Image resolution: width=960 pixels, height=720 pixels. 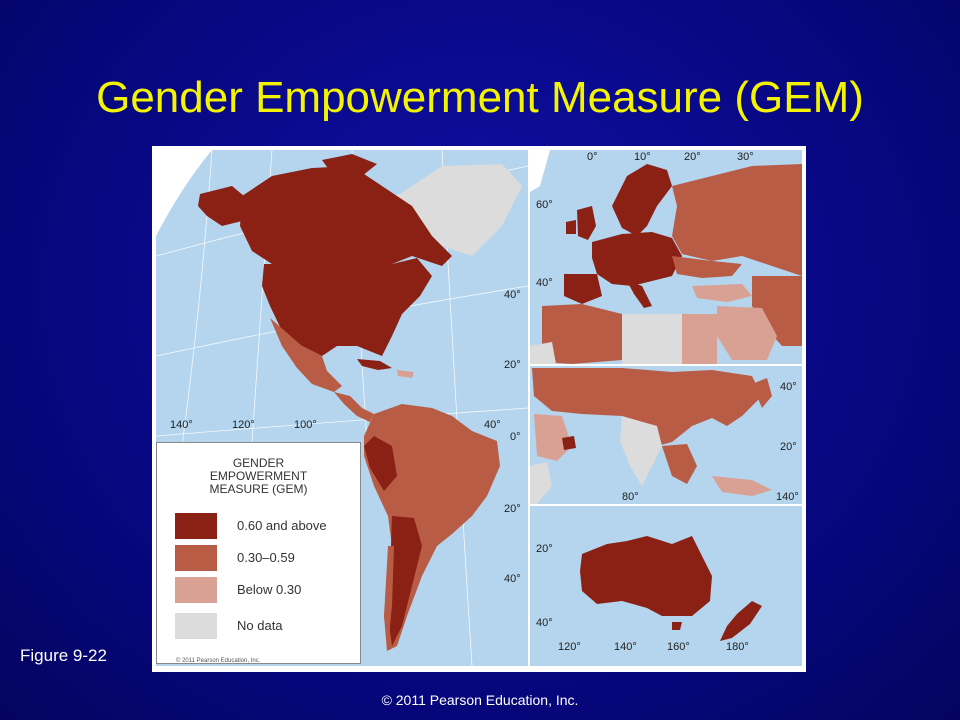 What do you see at coordinates (347, 307) in the screenshot?
I see `united-states` at bounding box center [347, 307].